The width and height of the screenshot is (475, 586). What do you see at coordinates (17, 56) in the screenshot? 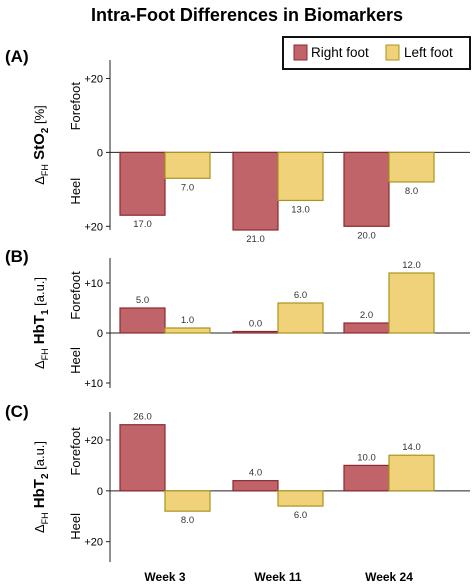
I see `panel-label: (A)` at bounding box center [17, 56].